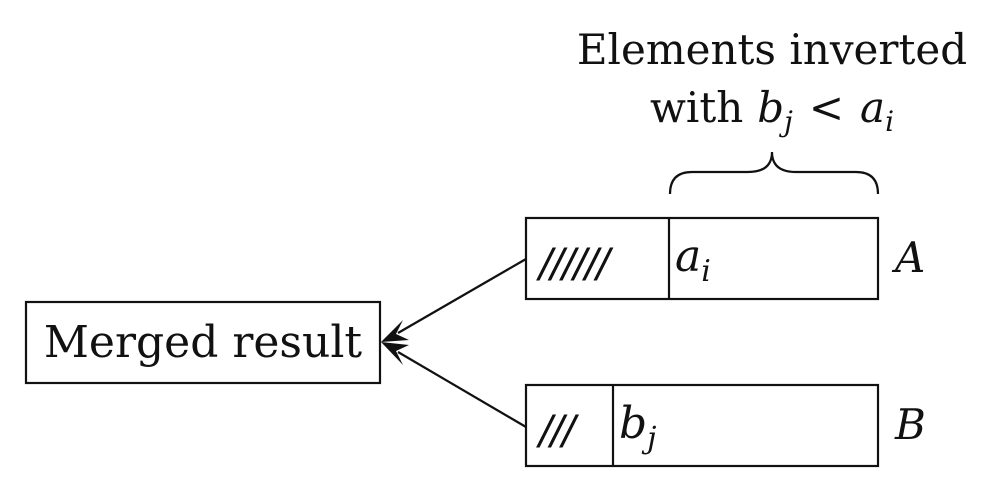  I want to click on merged-result-label: Merged result, so click(203, 342).